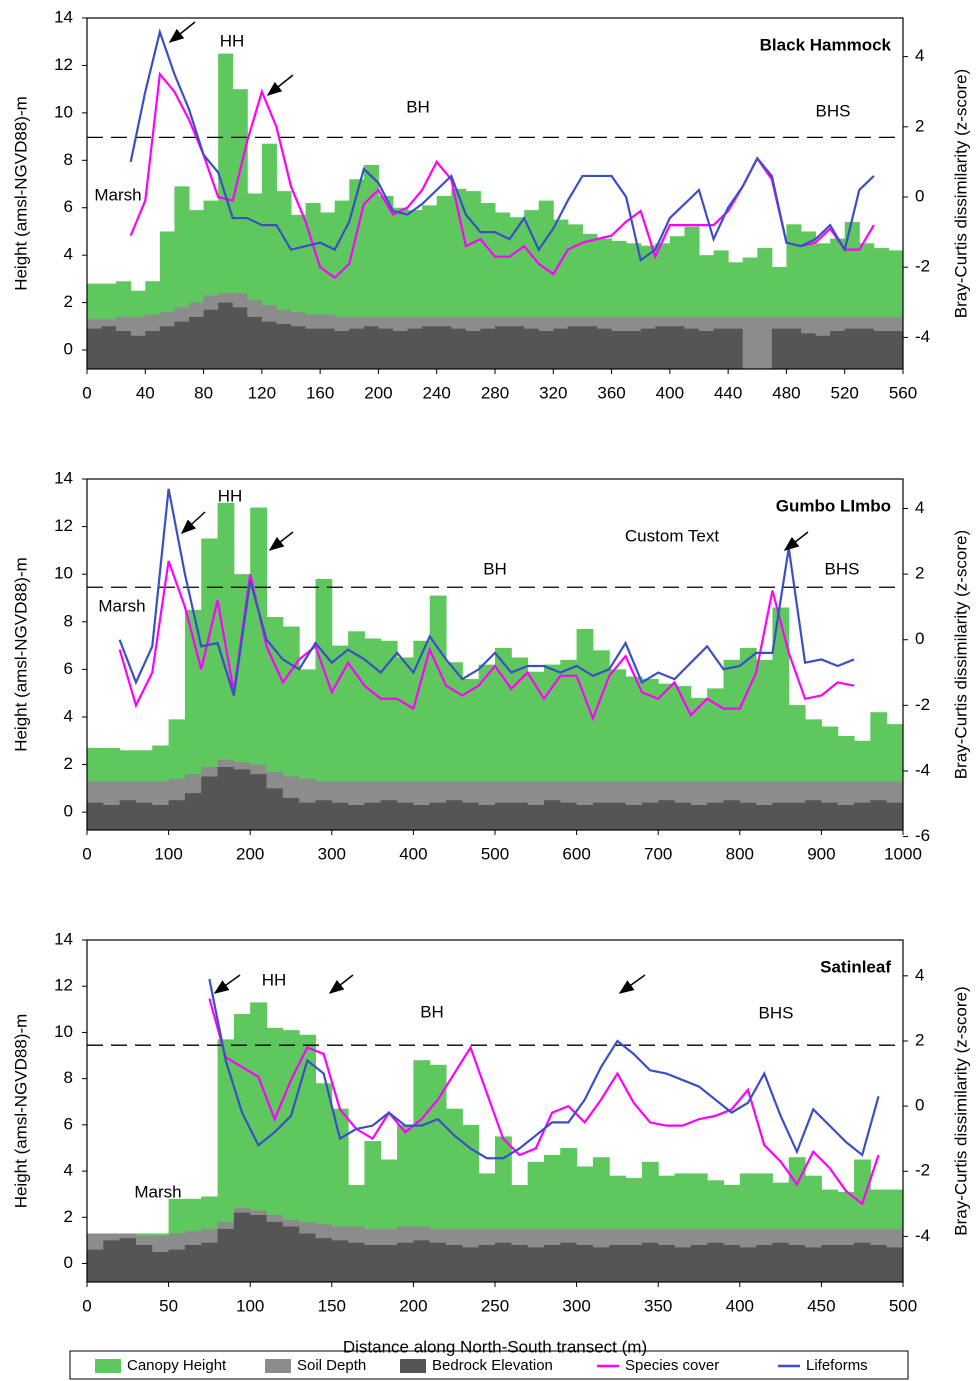 The width and height of the screenshot is (976, 1381). Describe the element at coordinates (495, 1346) in the screenshot. I see `x-axis-label: Distance along North-South transect (m)` at that location.